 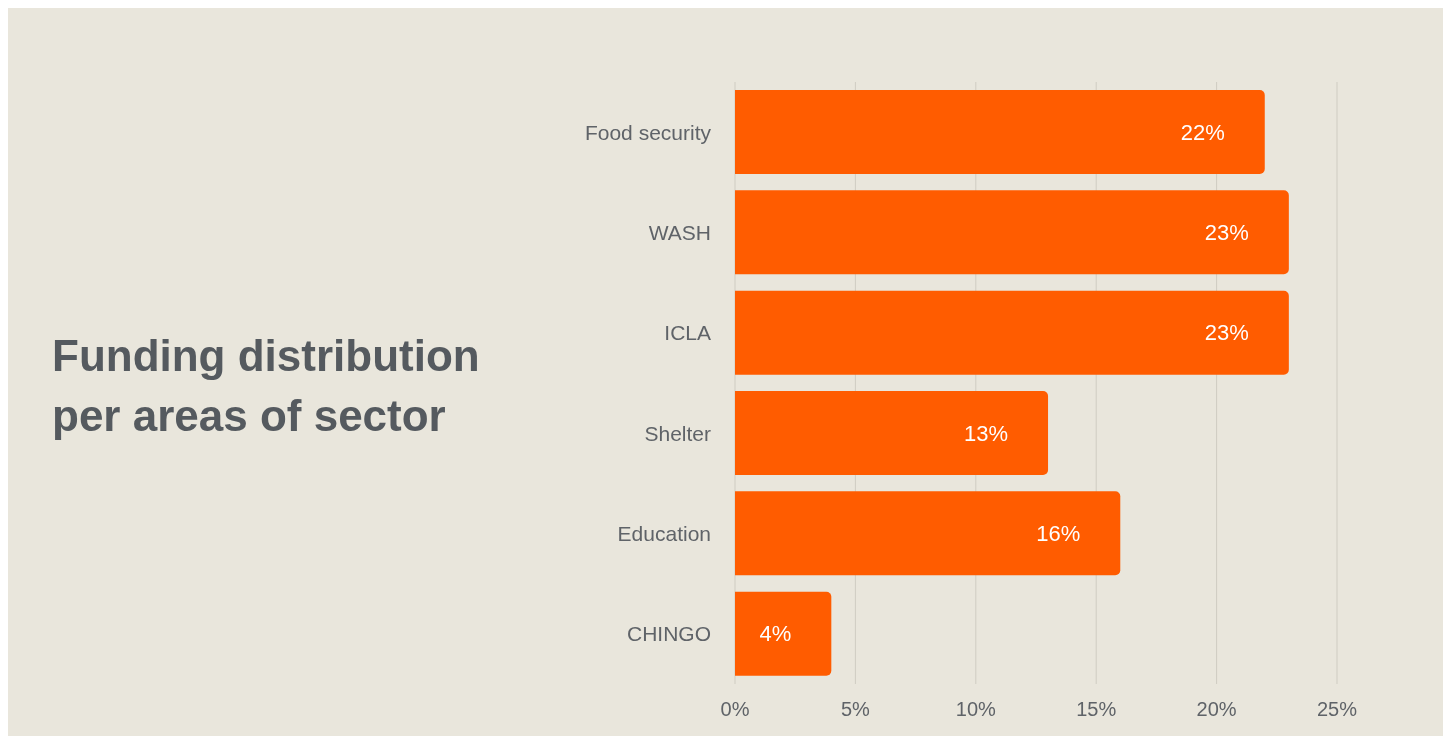 I want to click on x-tick-label: 0%, so click(x=735, y=709).